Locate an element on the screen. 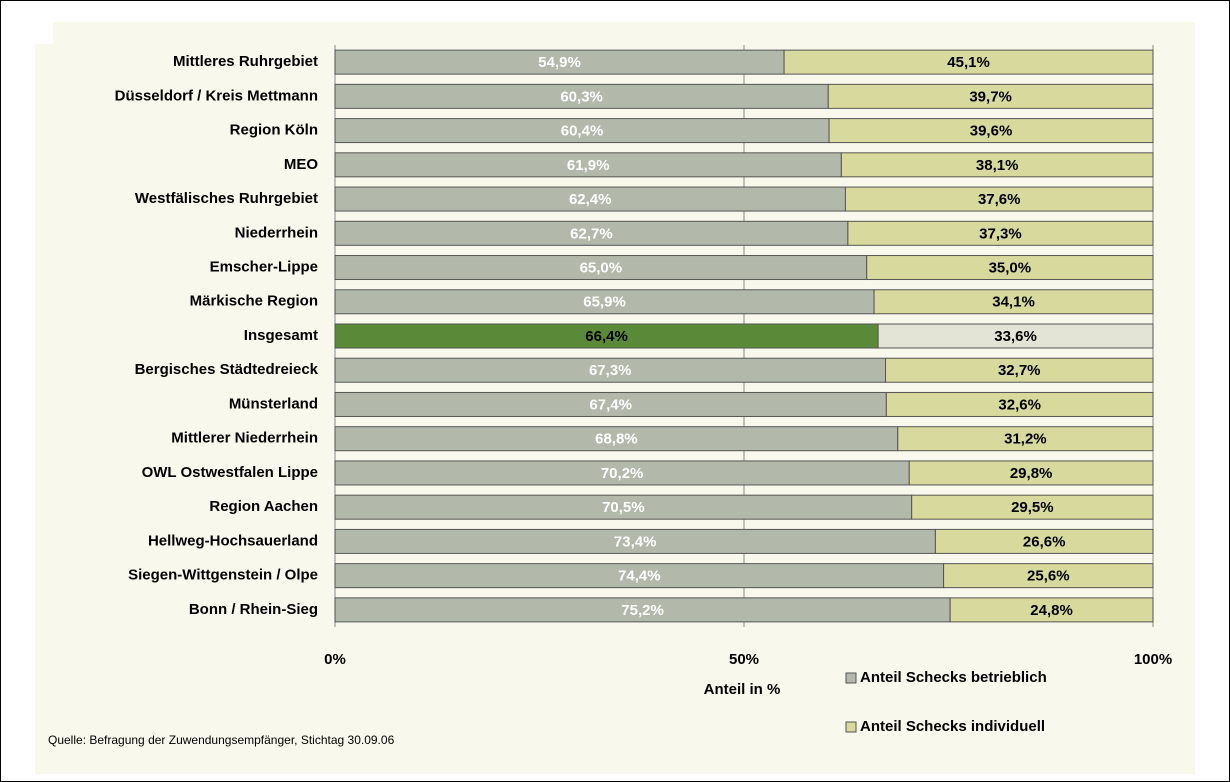 Image resolution: width=1230 pixels, height=782 pixels. data-label: 61,9% is located at coordinates (588, 165).